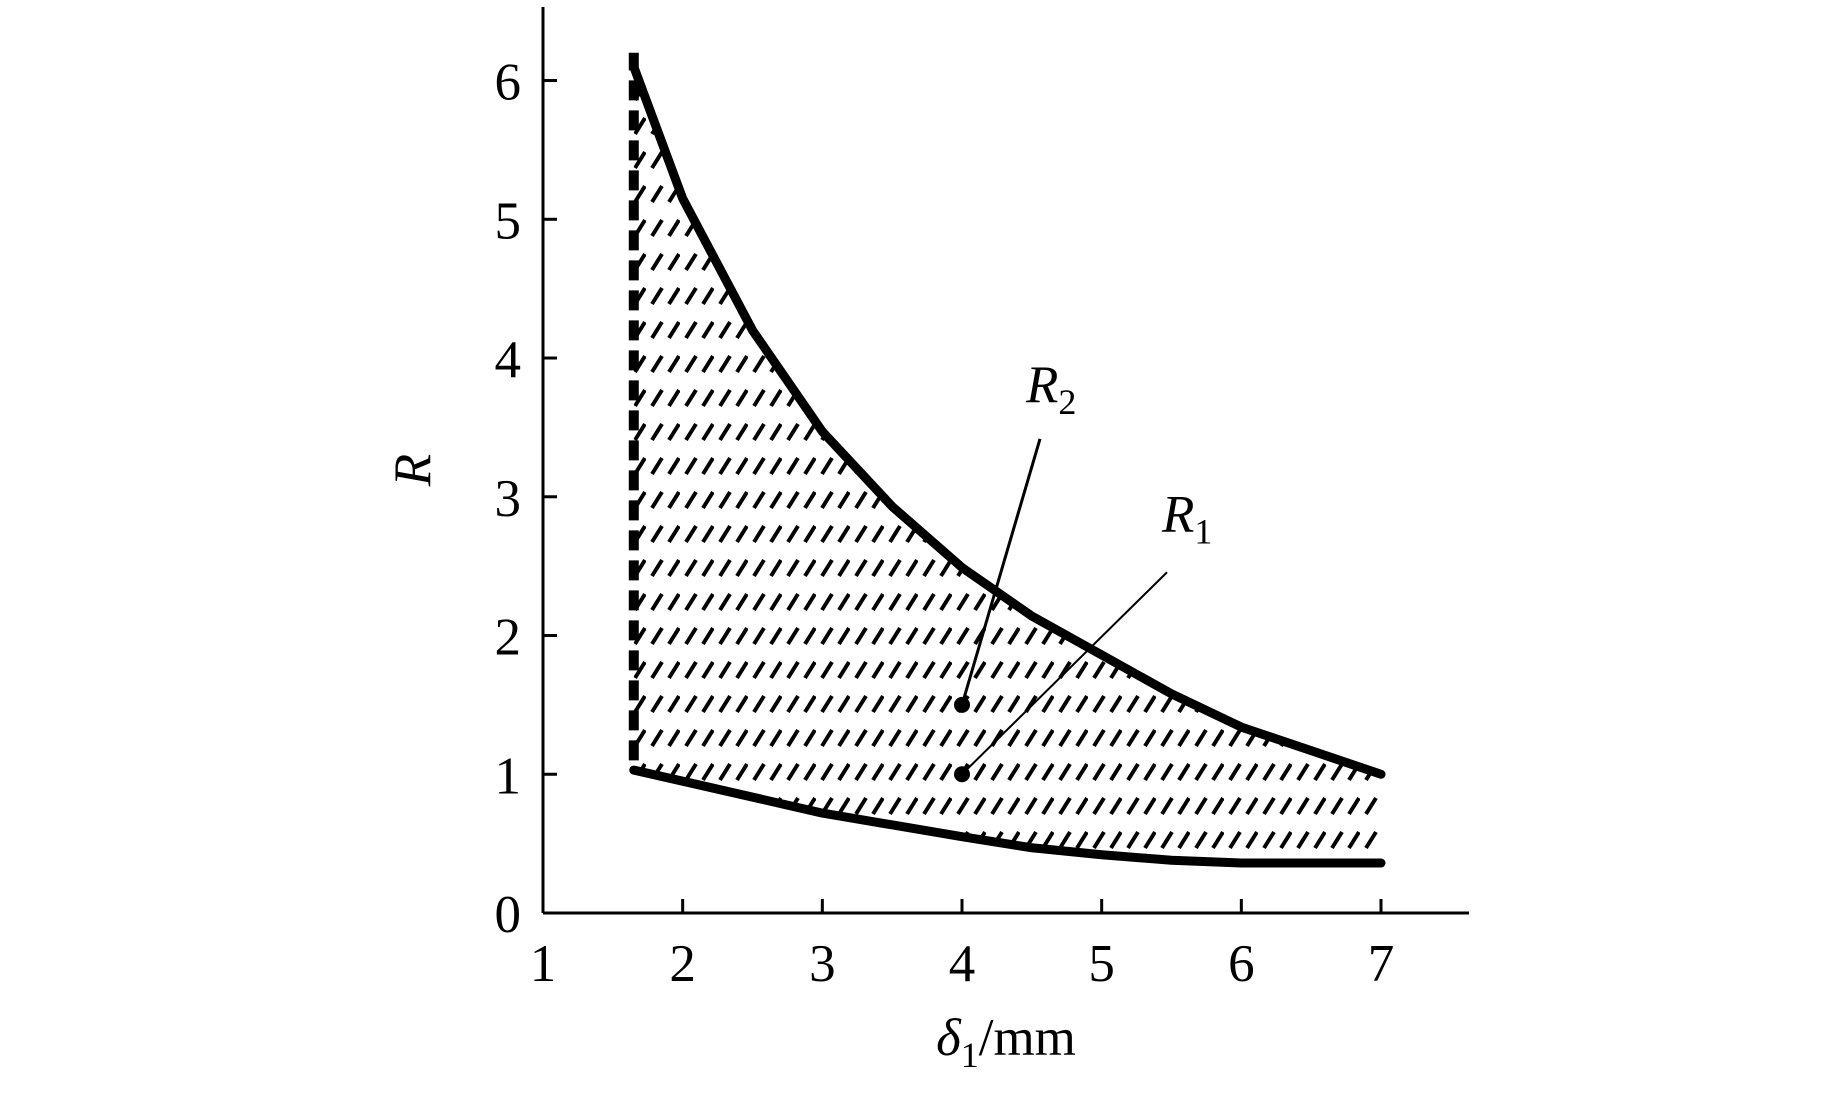  What do you see at coordinates (1067, 402) in the screenshot?
I see `point-label-subscript: 2` at bounding box center [1067, 402].